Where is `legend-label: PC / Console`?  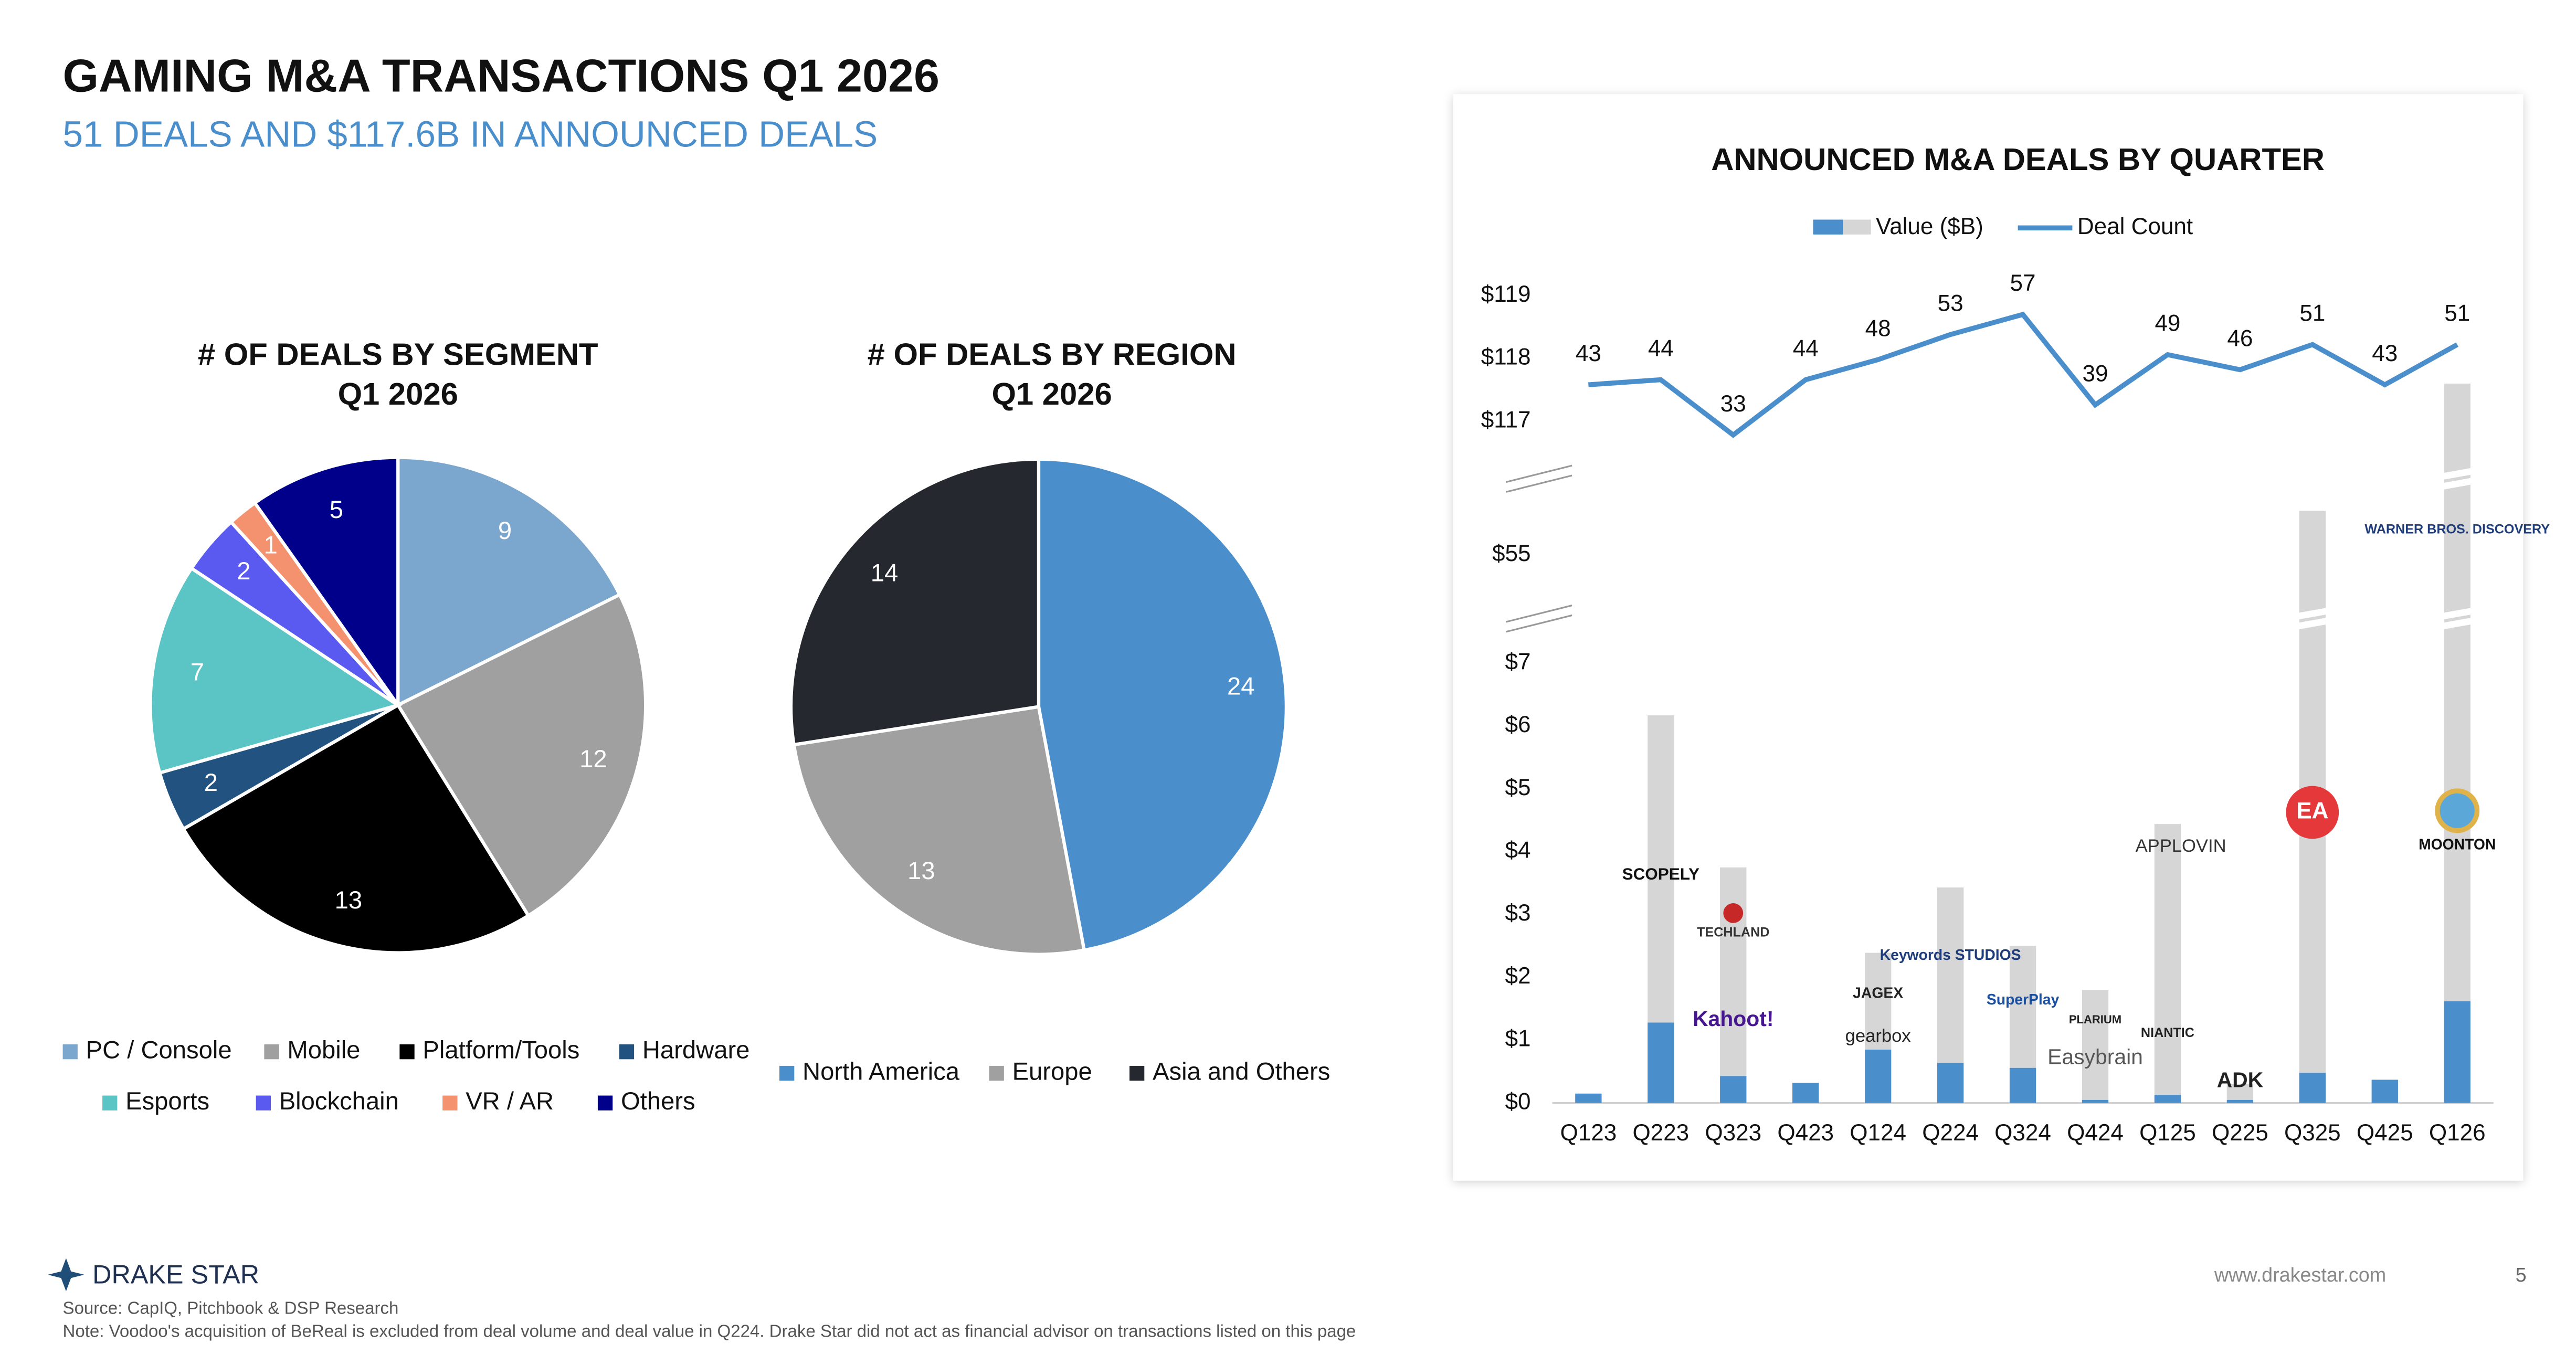 legend-label: PC / Console is located at coordinates (159, 1050).